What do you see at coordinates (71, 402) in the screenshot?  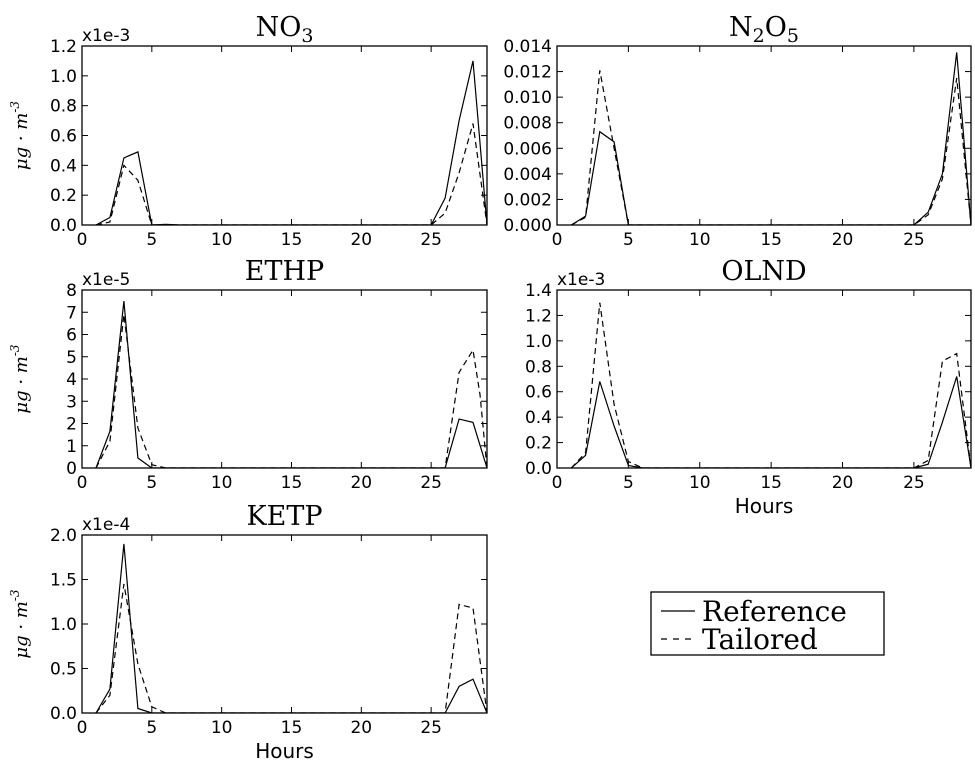 I see `y-tick-label: 3` at bounding box center [71, 402].